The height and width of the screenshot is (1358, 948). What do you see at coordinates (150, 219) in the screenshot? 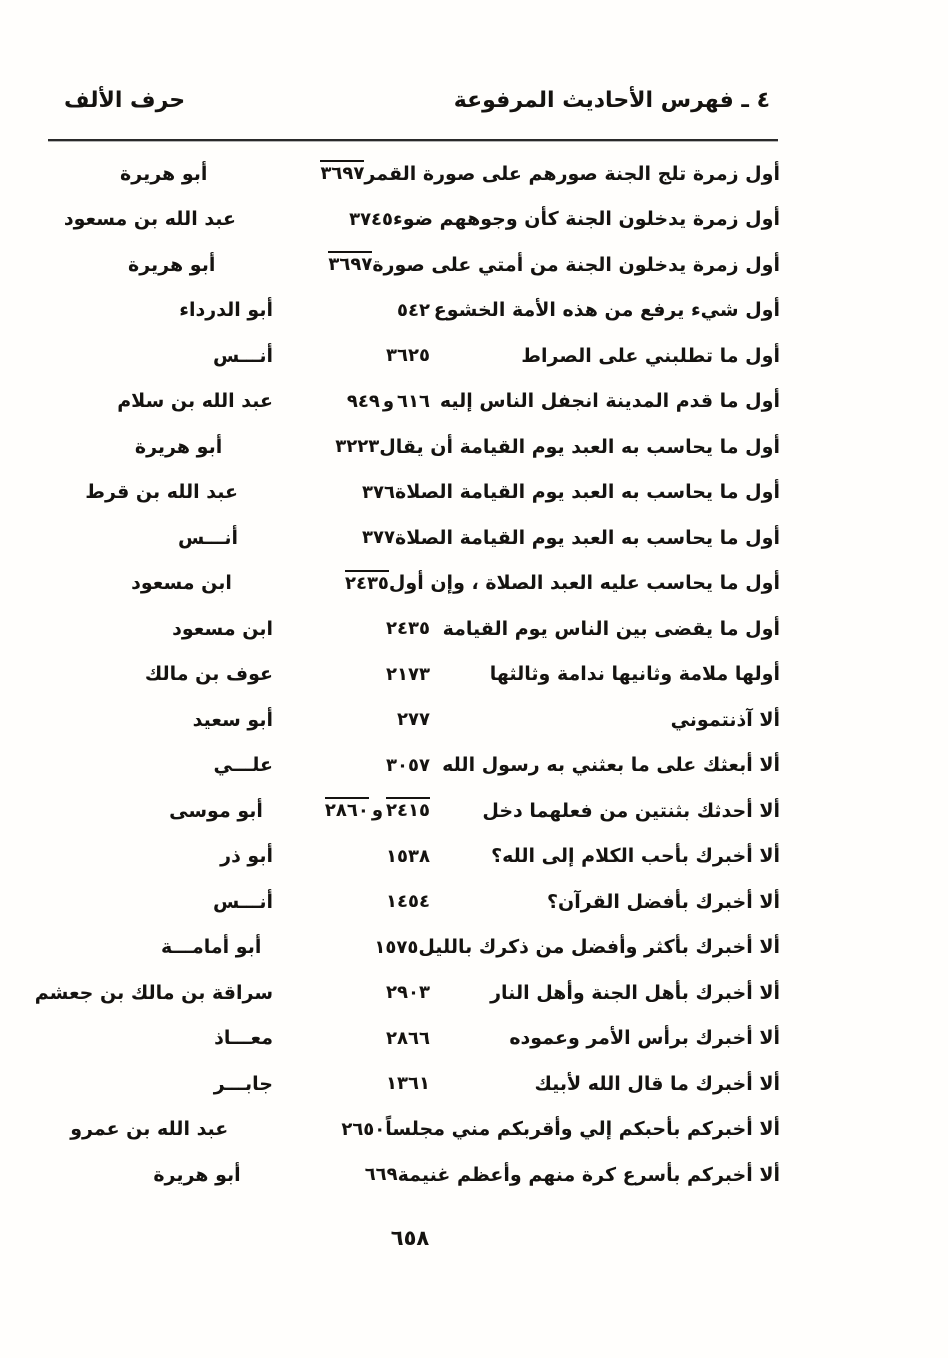
I see `narrator-name: عبد الله بن مسعود` at bounding box center [150, 219].